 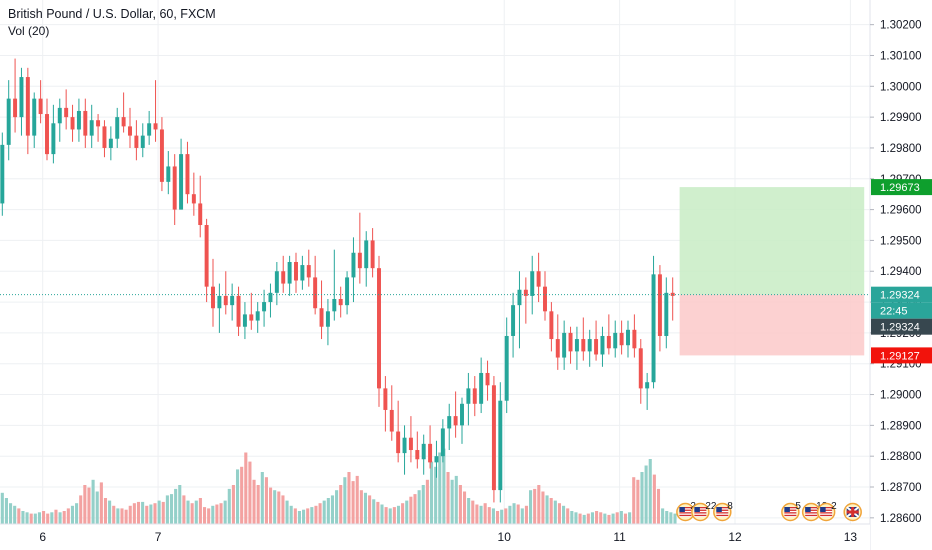 I want to click on stop-zone, so click(x=772, y=325).